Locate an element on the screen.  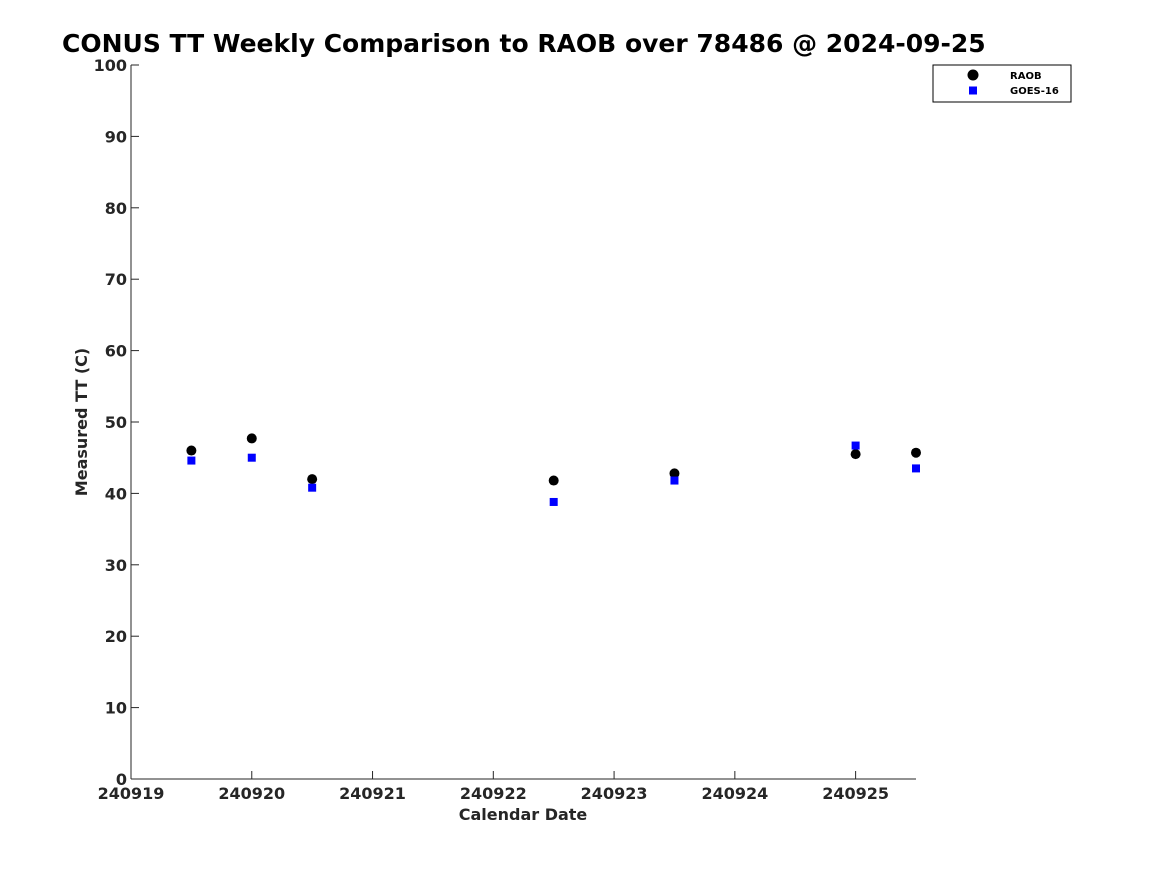
legend-marker-raob is located at coordinates (973, 75).